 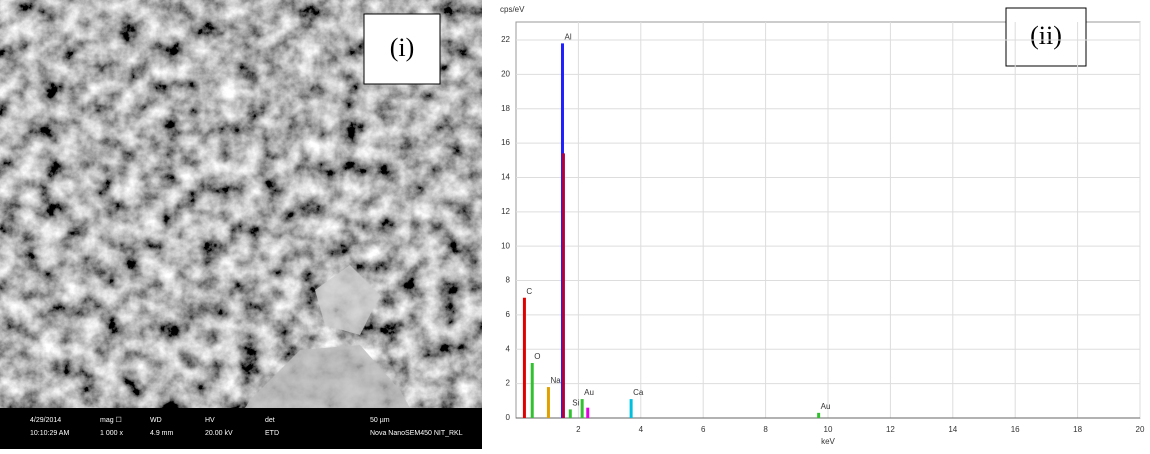 I want to click on x-tick-label: 12, so click(x=890, y=429).